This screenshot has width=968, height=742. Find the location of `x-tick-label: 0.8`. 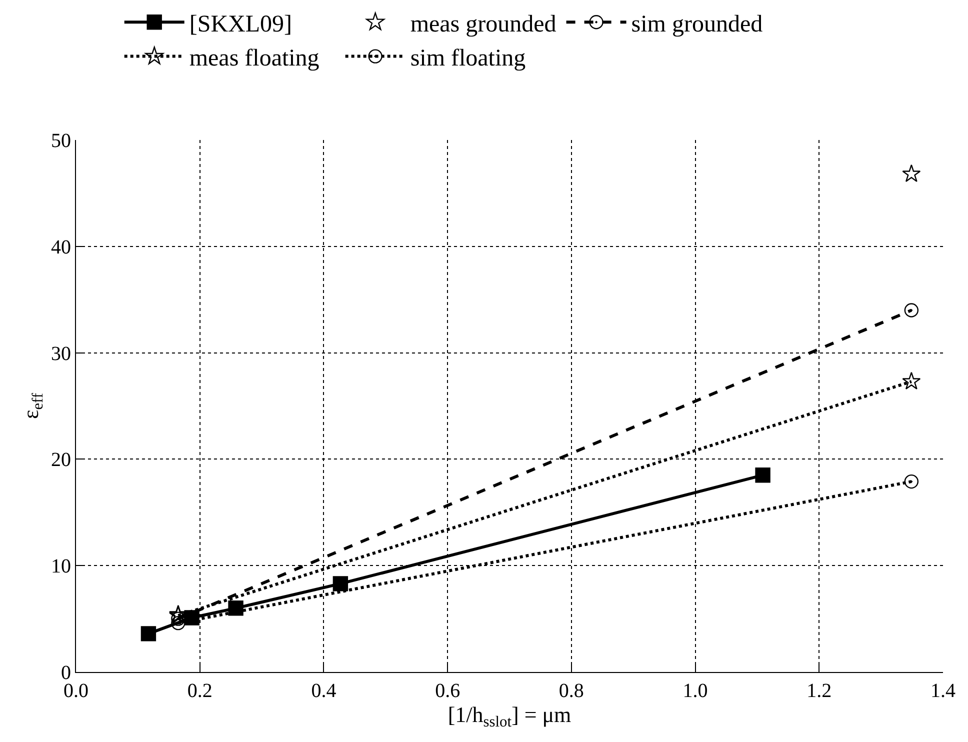

x-tick-label: 0.8 is located at coordinates (571, 691).